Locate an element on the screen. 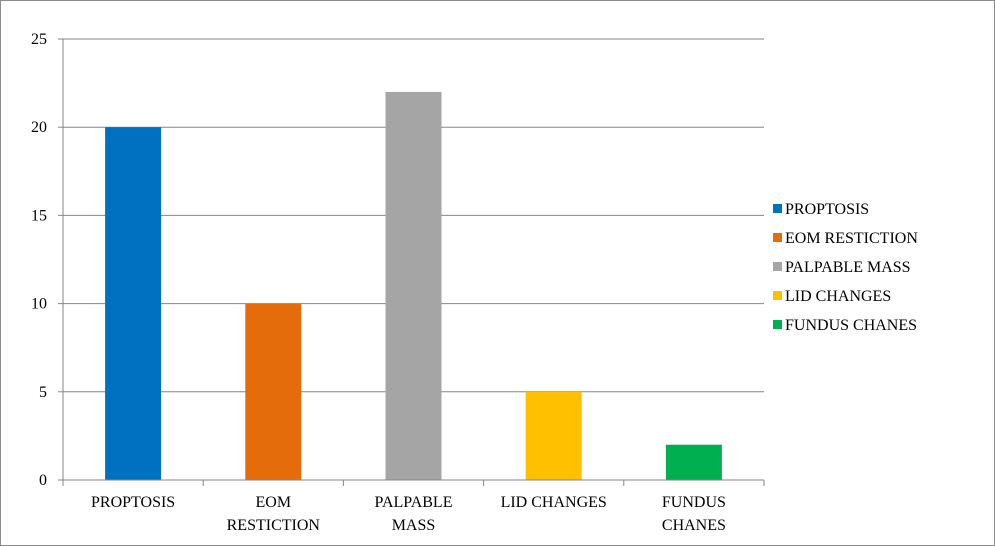 The width and height of the screenshot is (995, 546). x-tick-label-line: CHANES is located at coordinates (694, 525).